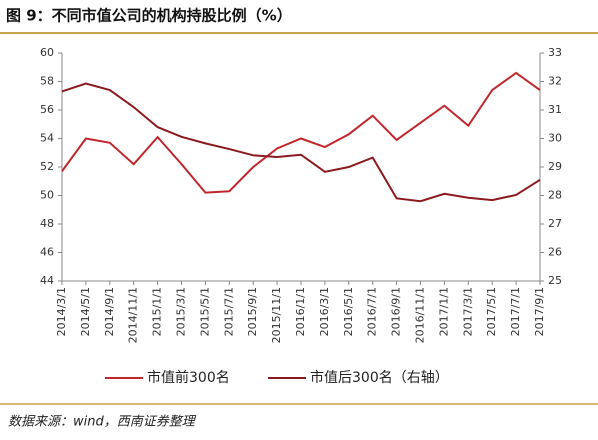 The height and width of the screenshot is (440, 598). I want to click on x-tick-label: 2016/9/1, so click(396, 311).